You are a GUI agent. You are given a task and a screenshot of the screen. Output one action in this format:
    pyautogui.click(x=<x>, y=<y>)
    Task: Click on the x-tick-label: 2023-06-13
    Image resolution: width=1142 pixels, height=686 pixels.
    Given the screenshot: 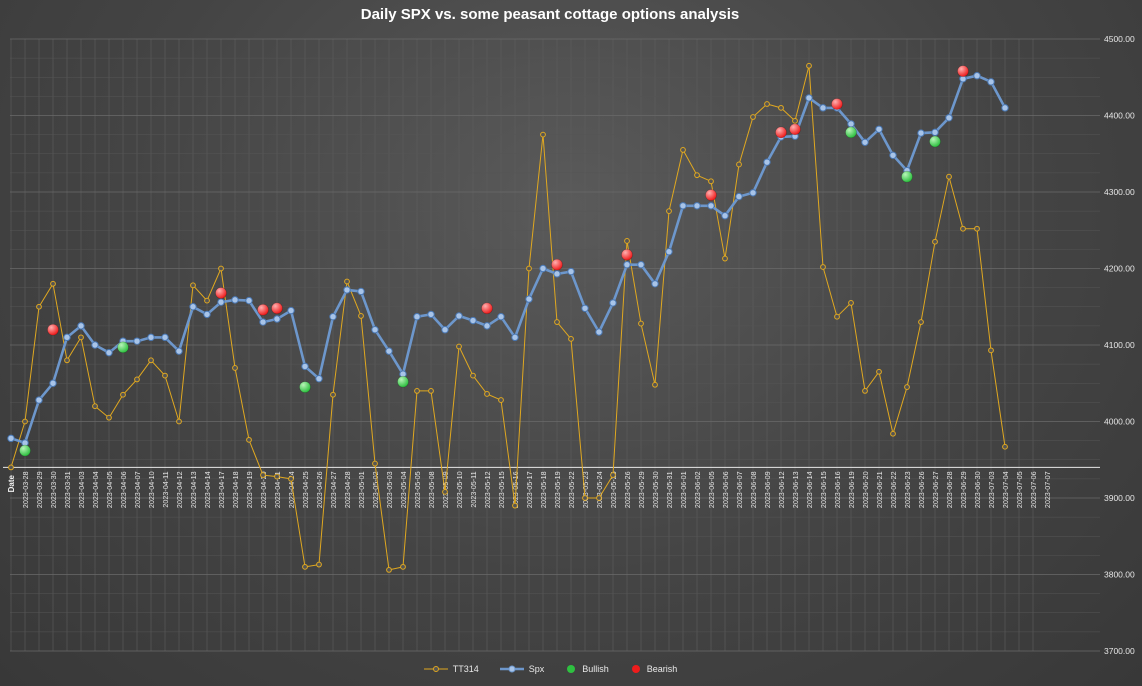 What is the action you would take?
    pyautogui.click(x=795, y=489)
    